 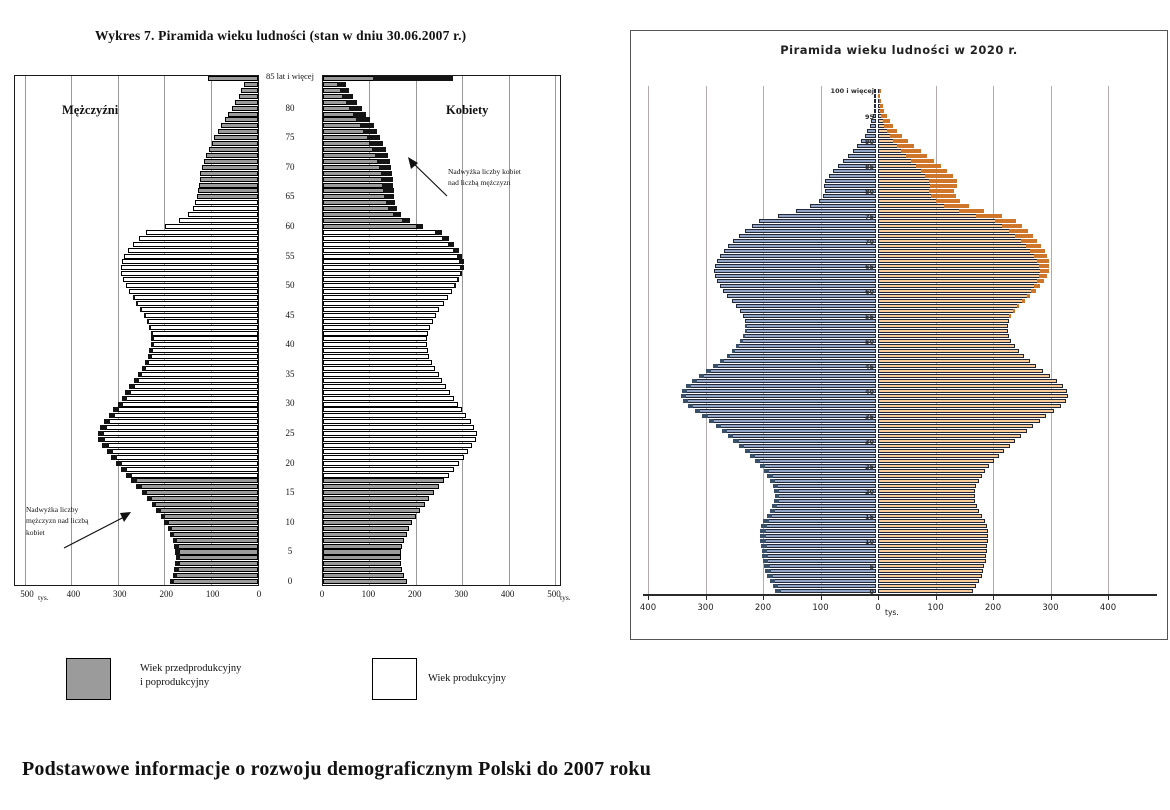 What do you see at coordinates (869, 267) in the screenshot?
I see `age-tick-label: 65` at bounding box center [869, 267].